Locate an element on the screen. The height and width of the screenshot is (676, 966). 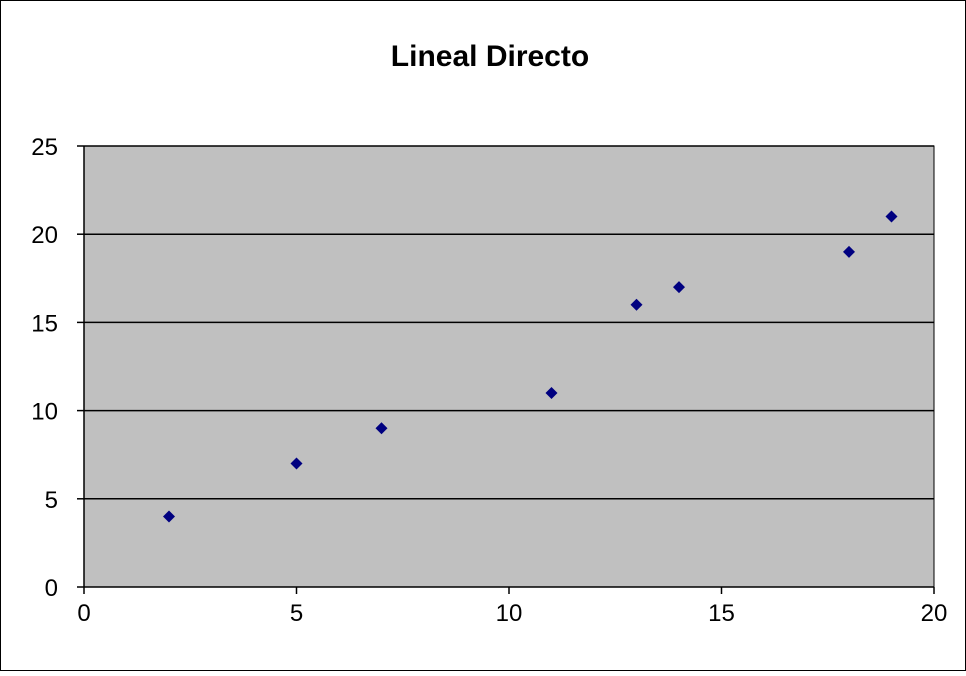
y-tick-label: 15 is located at coordinates (44, 323).